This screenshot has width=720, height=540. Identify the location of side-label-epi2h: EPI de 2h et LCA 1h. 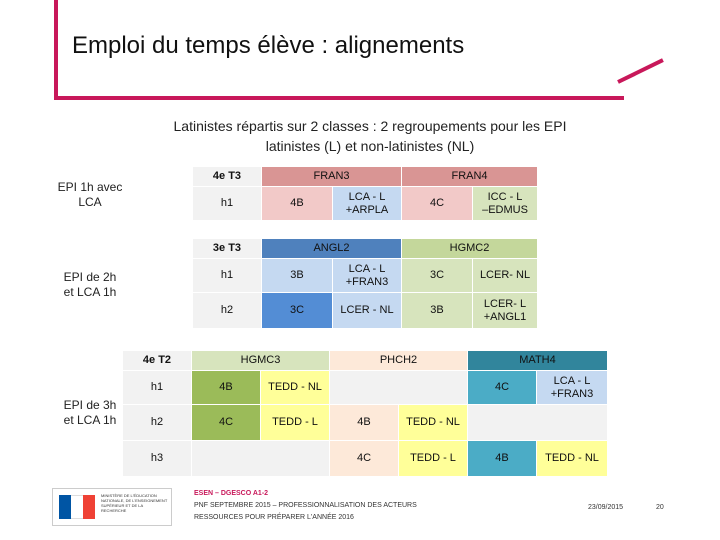
(90, 285).